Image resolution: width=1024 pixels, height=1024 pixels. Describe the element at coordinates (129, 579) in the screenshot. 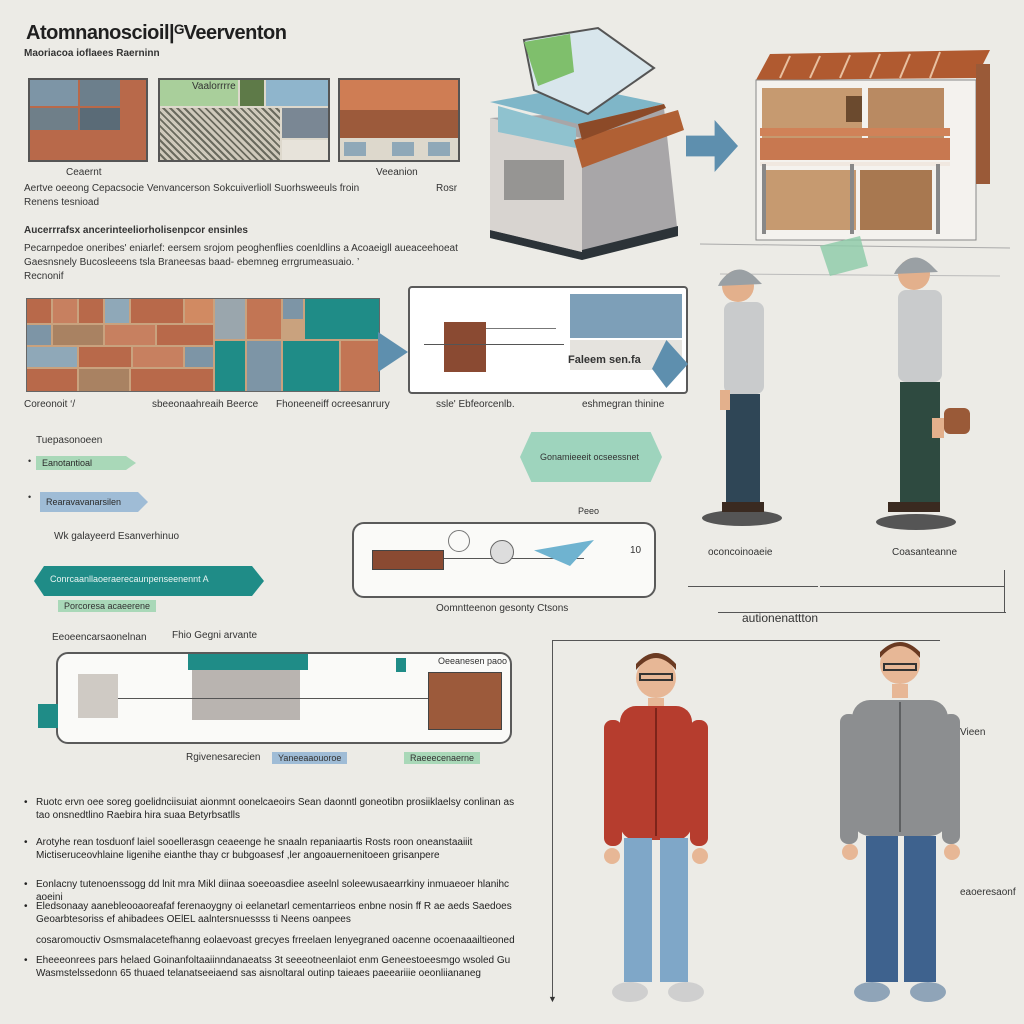

I see `banner-label: Conrcaanllaoeraerecaunpenseenennt A` at that location.